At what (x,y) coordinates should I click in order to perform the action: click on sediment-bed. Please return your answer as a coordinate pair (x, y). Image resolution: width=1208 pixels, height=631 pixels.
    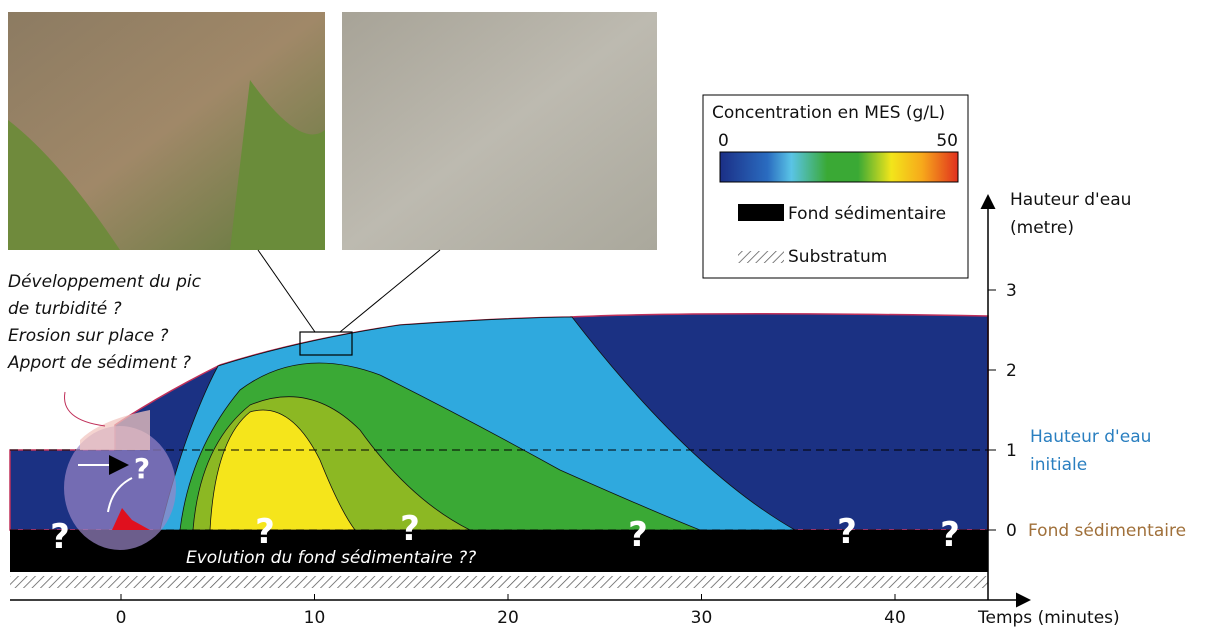
    Looking at the image, I should click on (499, 551).